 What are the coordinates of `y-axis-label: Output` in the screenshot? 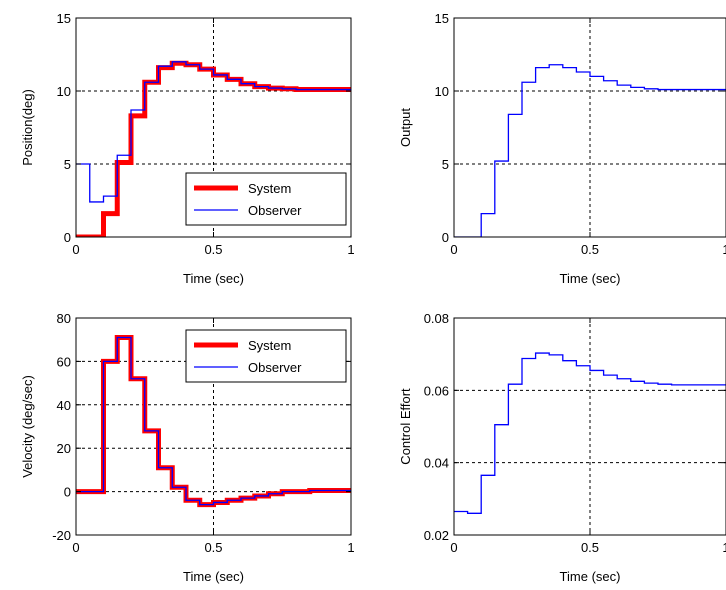 It's located at (405, 127).